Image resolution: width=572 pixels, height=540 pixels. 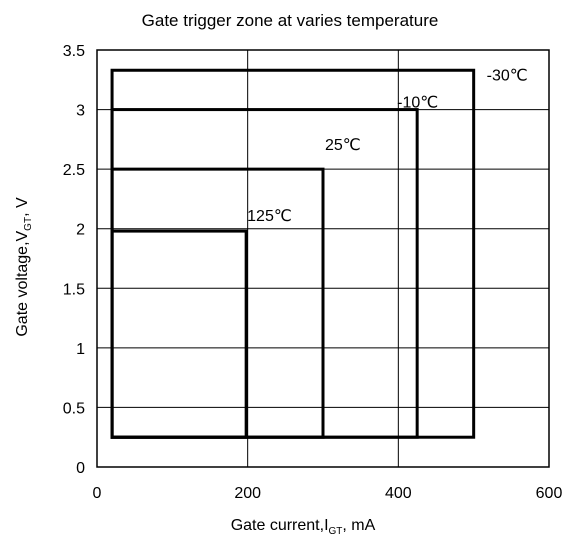 What do you see at coordinates (336, 531) in the screenshot?
I see `x-axis-label-subscript: GT` at bounding box center [336, 531].